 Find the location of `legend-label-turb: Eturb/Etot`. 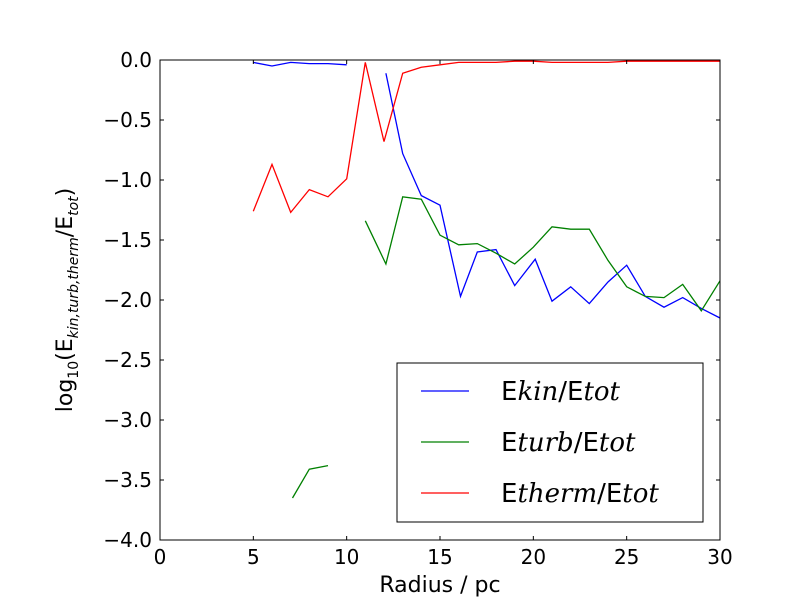

legend-label-turb: Eturb/Etot is located at coordinates (568, 443).